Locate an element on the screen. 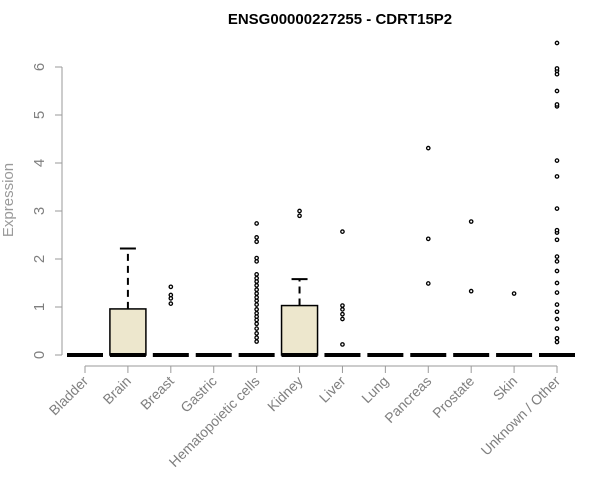 This screenshot has height=500, width=600. x-tick-label: Pancreas is located at coordinates (407, 399).